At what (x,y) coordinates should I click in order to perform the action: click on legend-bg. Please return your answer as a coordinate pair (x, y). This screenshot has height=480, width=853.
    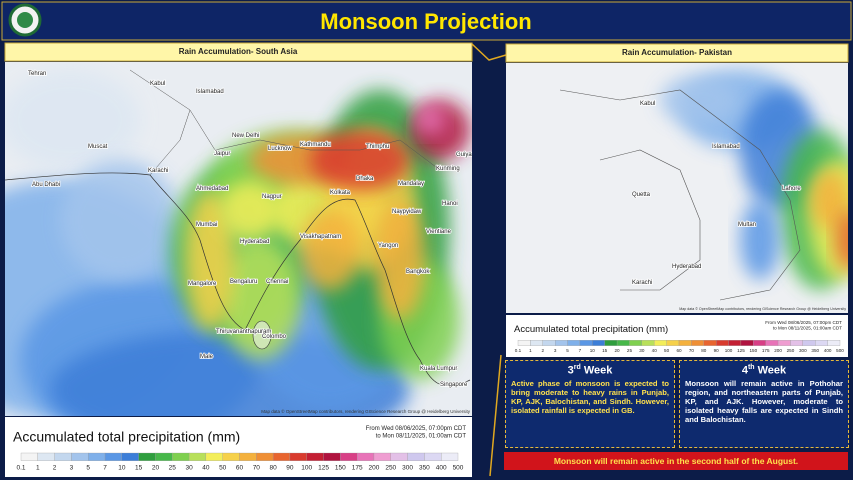
    Looking at the image, I should click on (677, 336).